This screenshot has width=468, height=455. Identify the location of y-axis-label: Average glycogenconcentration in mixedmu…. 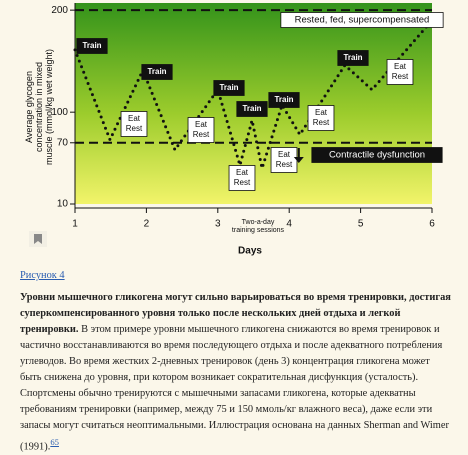
(39, 107).